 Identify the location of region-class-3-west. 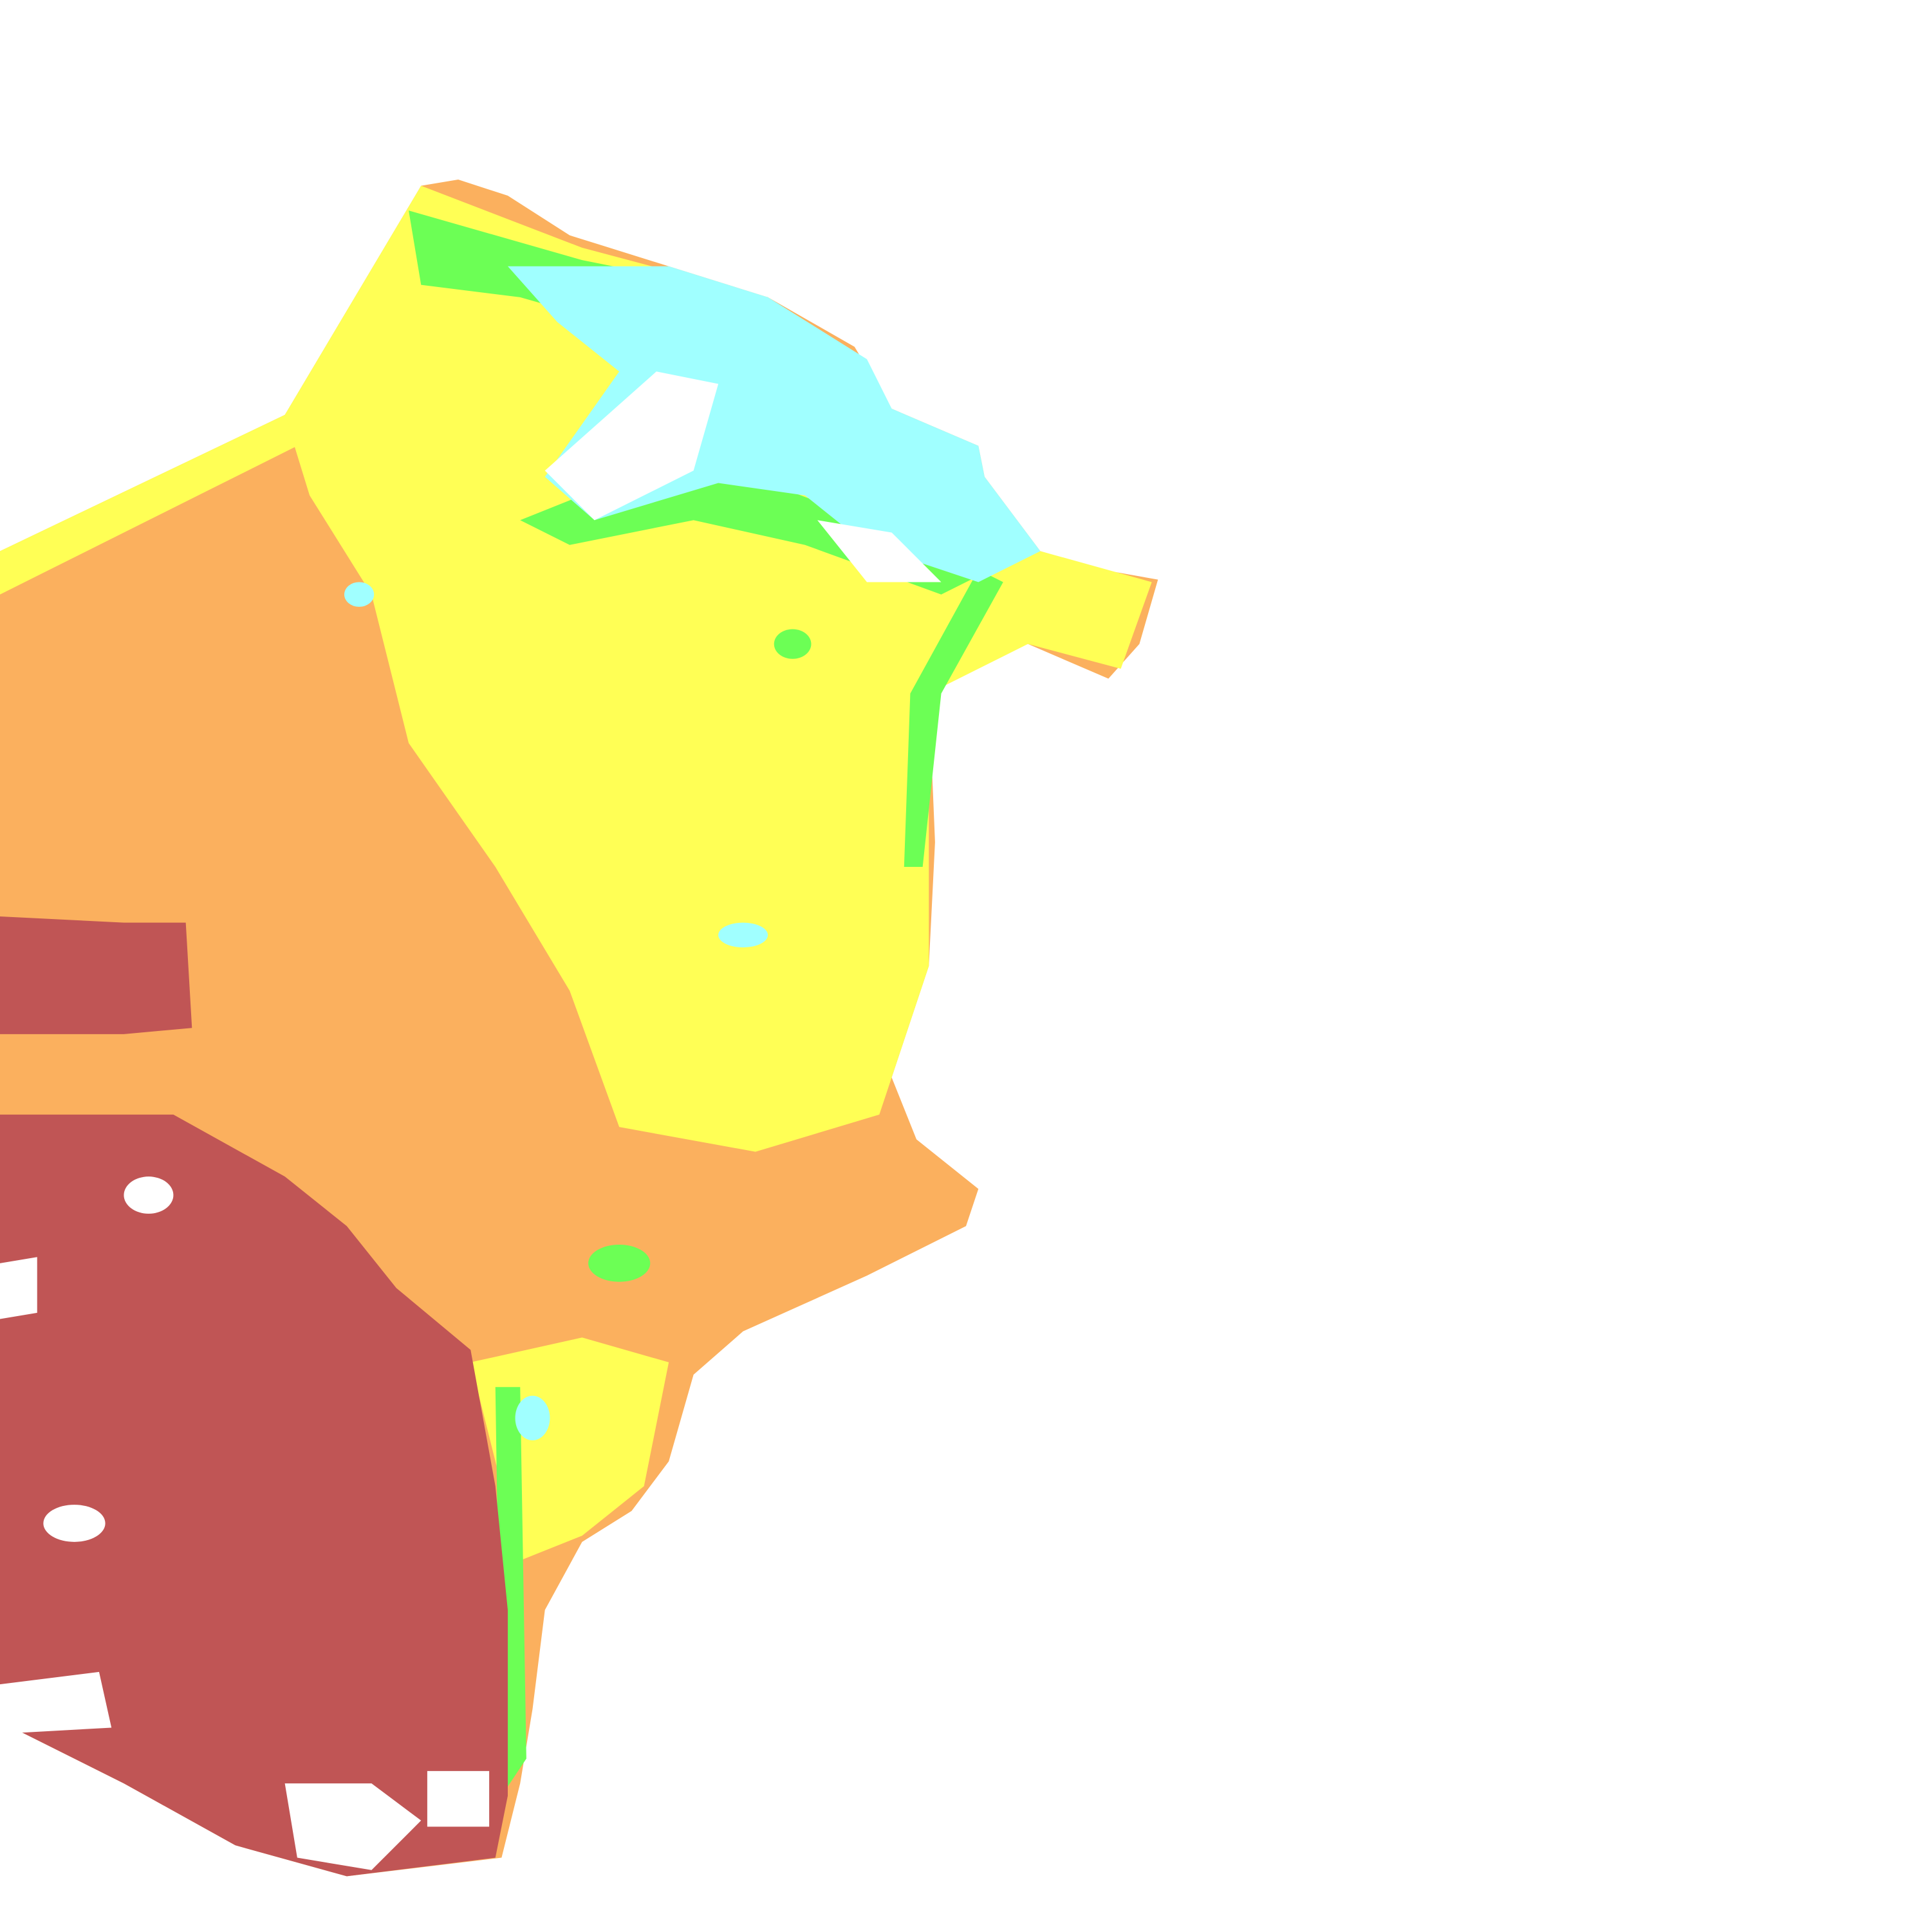
(148, 504).